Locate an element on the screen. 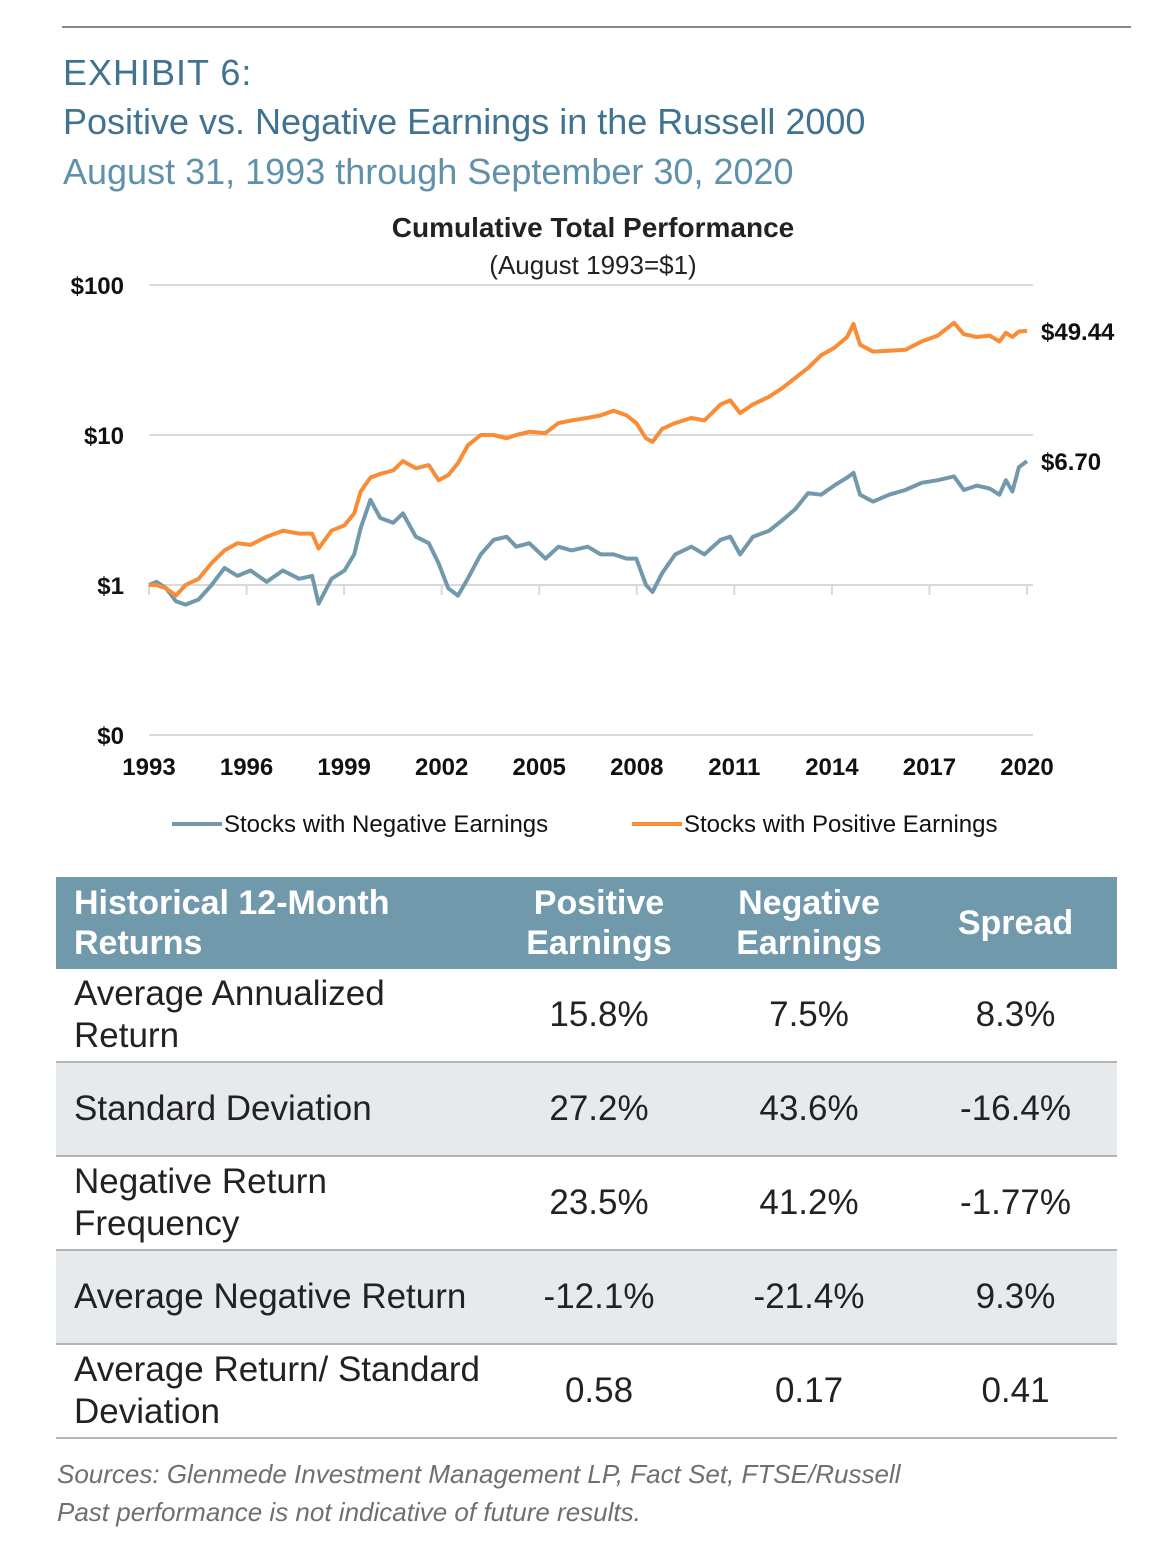 The image size is (1171, 1548). series-line-negative is located at coordinates (588, 533).